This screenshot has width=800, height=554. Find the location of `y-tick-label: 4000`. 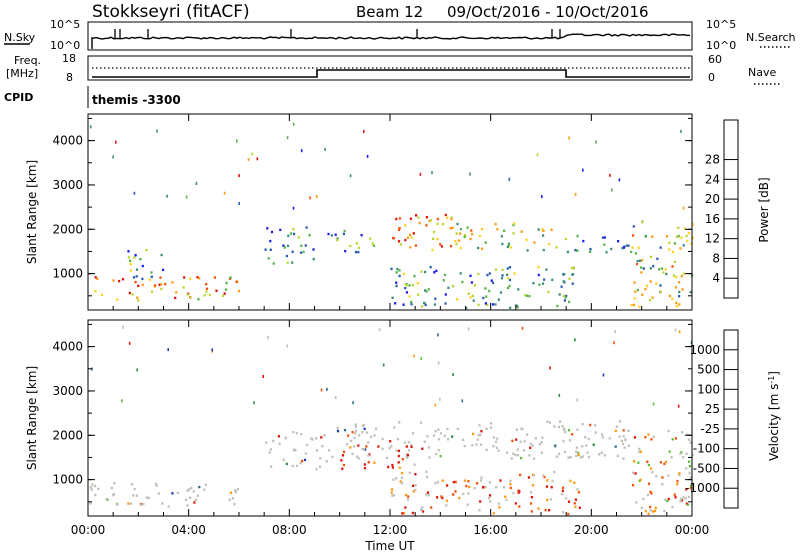

y-tick-label: 4000 is located at coordinates (67, 347).